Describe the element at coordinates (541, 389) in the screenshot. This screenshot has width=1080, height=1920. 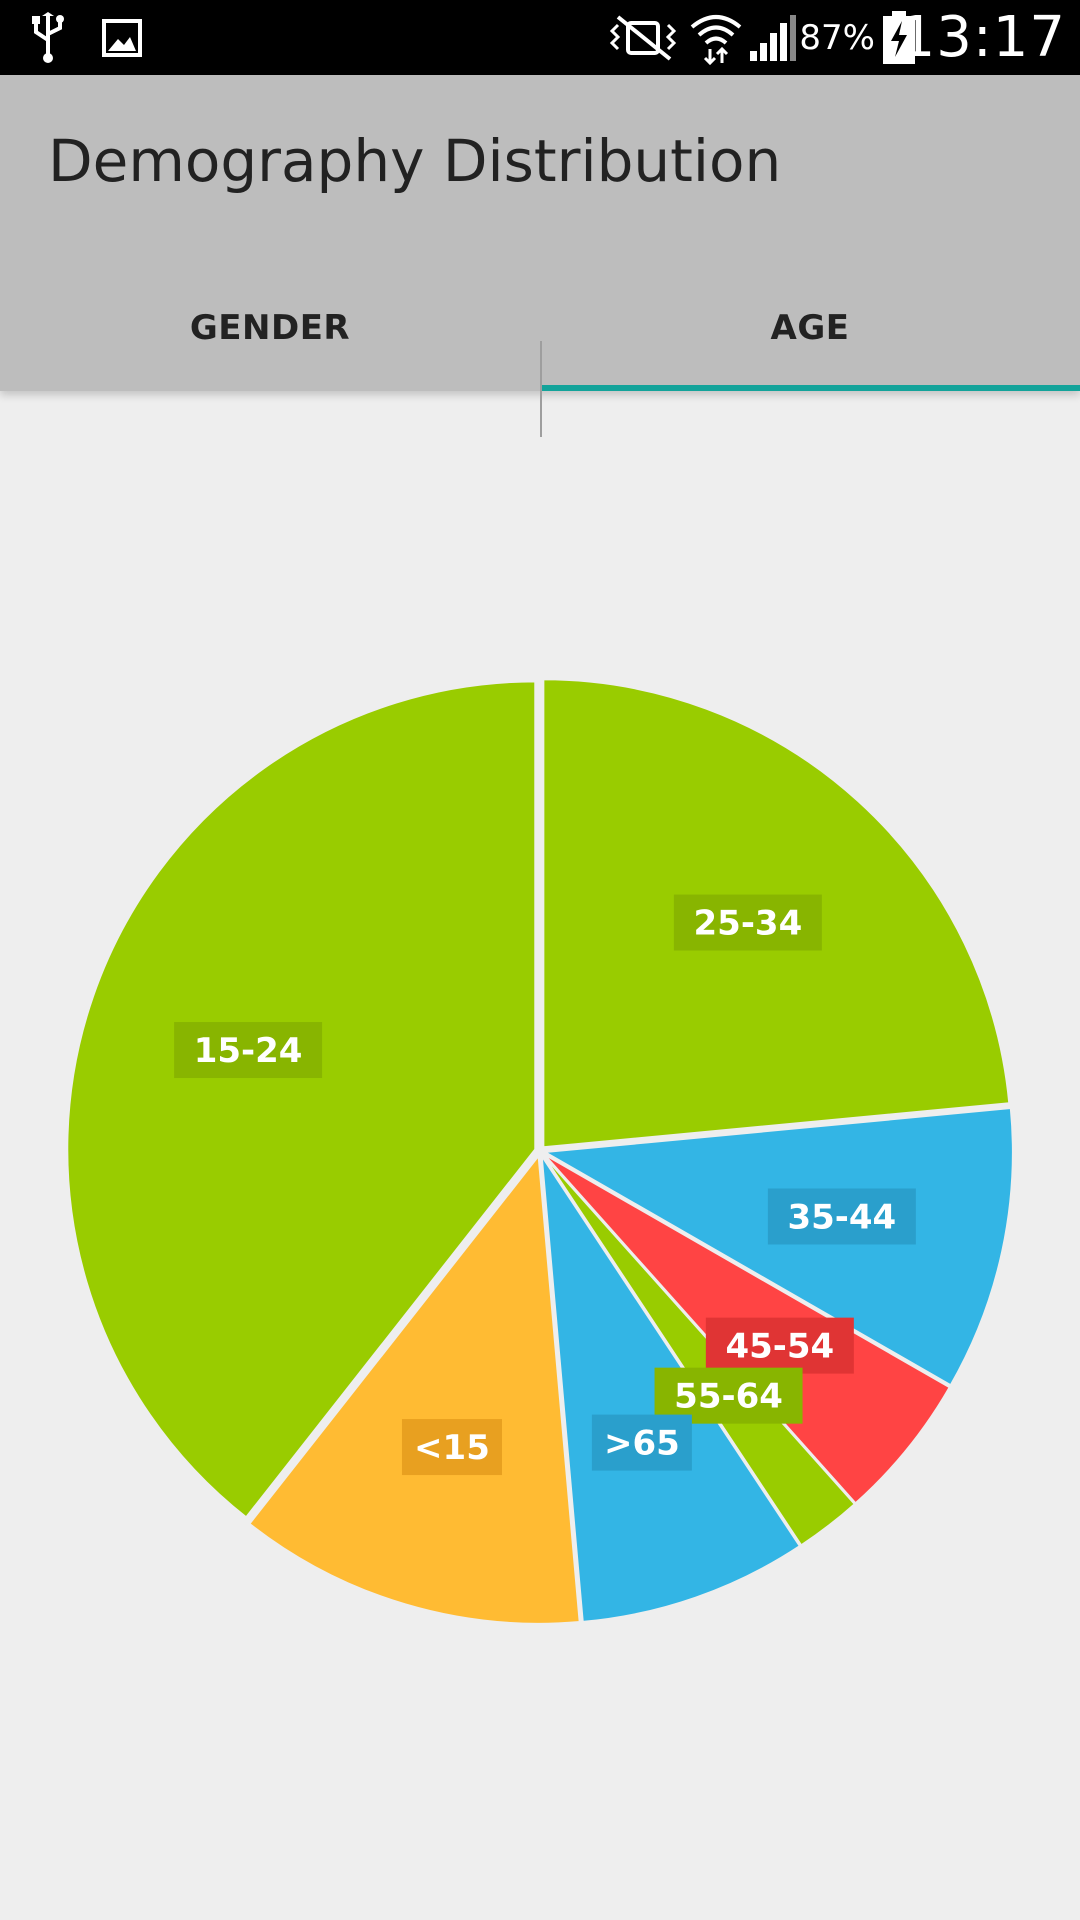
I see `tab-divider` at that location.